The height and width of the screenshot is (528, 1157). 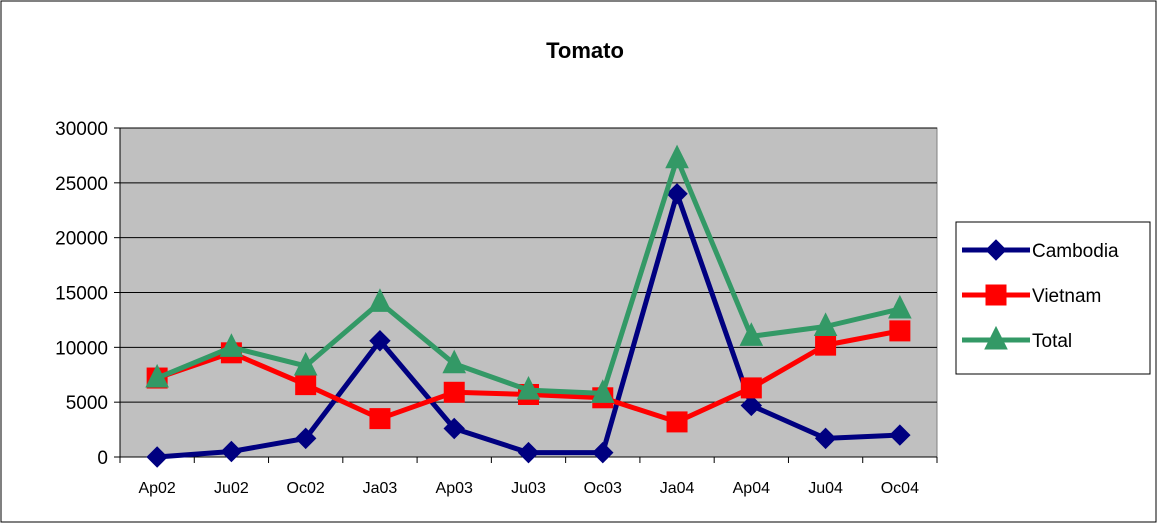 What do you see at coordinates (1075, 251) in the screenshot?
I see `legend-label-cambodia: Cambodia` at bounding box center [1075, 251].